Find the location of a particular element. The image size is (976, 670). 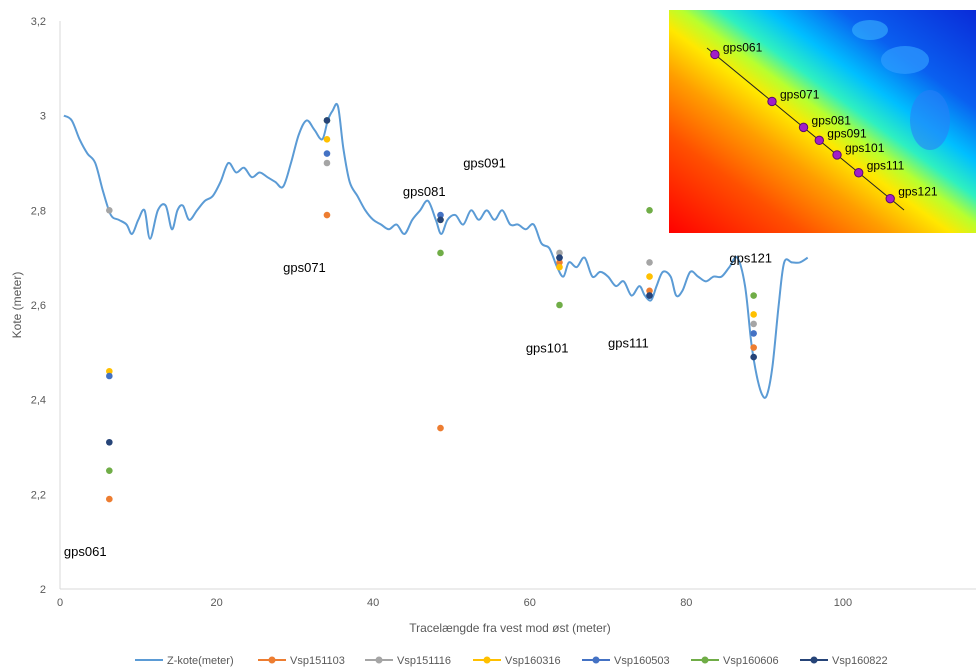

inset-point-gps081 is located at coordinates (803, 127).